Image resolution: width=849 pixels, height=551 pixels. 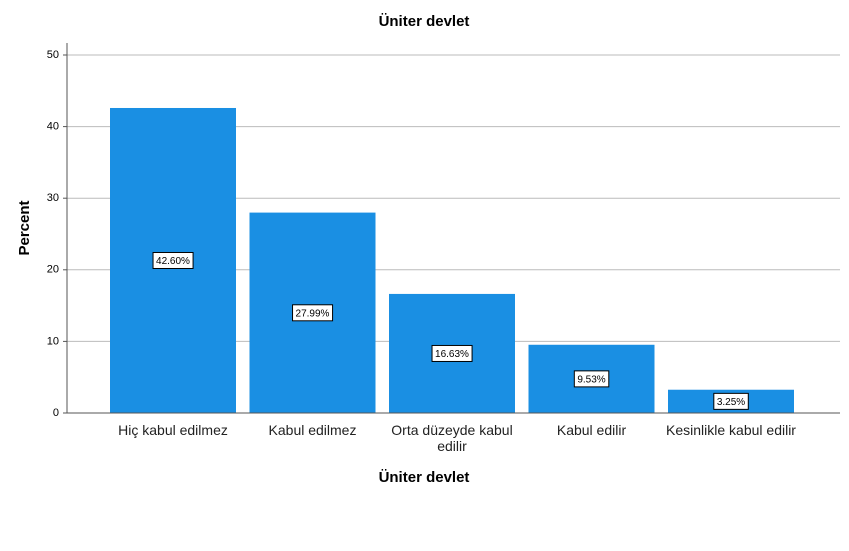 I want to click on value-label: 9.53%, so click(x=591, y=380).